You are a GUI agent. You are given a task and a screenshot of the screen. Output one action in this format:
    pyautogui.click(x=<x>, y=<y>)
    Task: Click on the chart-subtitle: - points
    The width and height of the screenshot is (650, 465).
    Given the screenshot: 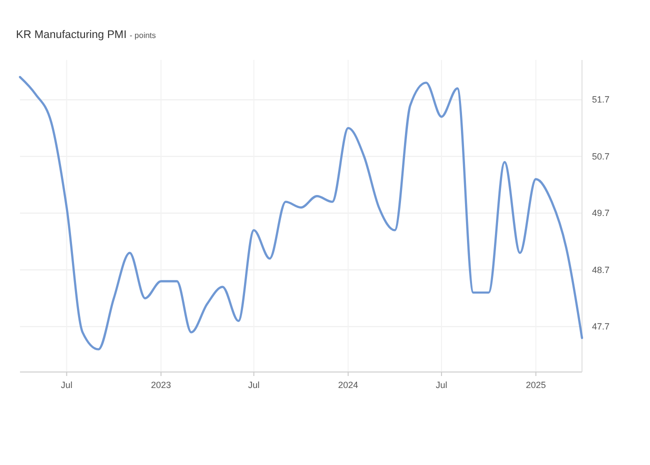 What is the action you would take?
    pyautogui.click(x=143, y=35)
    